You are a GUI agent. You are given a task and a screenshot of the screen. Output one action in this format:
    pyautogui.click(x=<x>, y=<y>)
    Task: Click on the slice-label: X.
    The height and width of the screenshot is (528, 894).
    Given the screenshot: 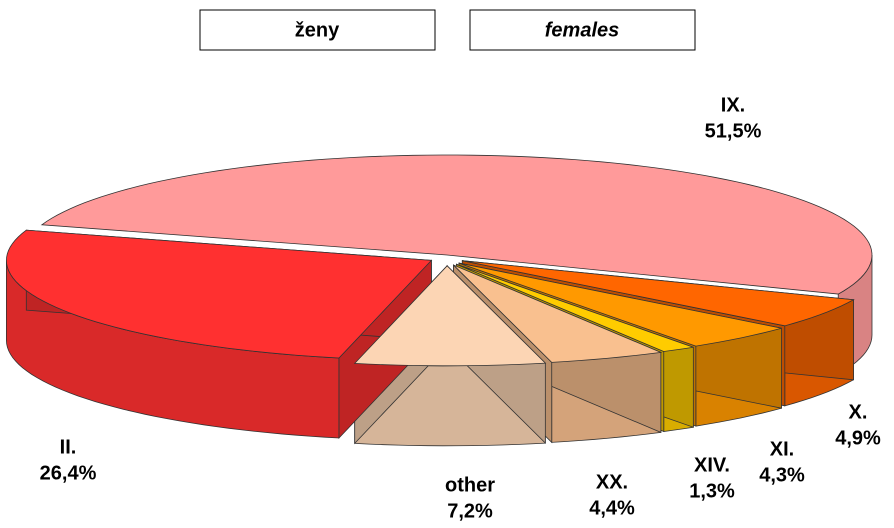 What is the action you would take?
    pyautogui.click(x=858, y=412)
    